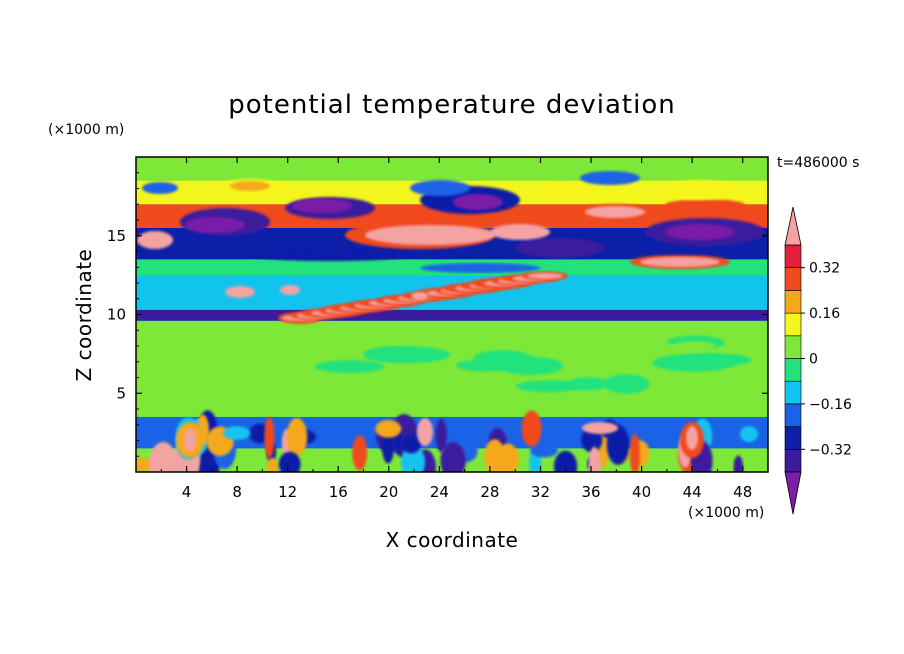 The height and width of the screenshot is (654, 904). Describe the element at coordinates (824, 314) in the screenshot. I see `colorbar-label: 0.16` at that location.